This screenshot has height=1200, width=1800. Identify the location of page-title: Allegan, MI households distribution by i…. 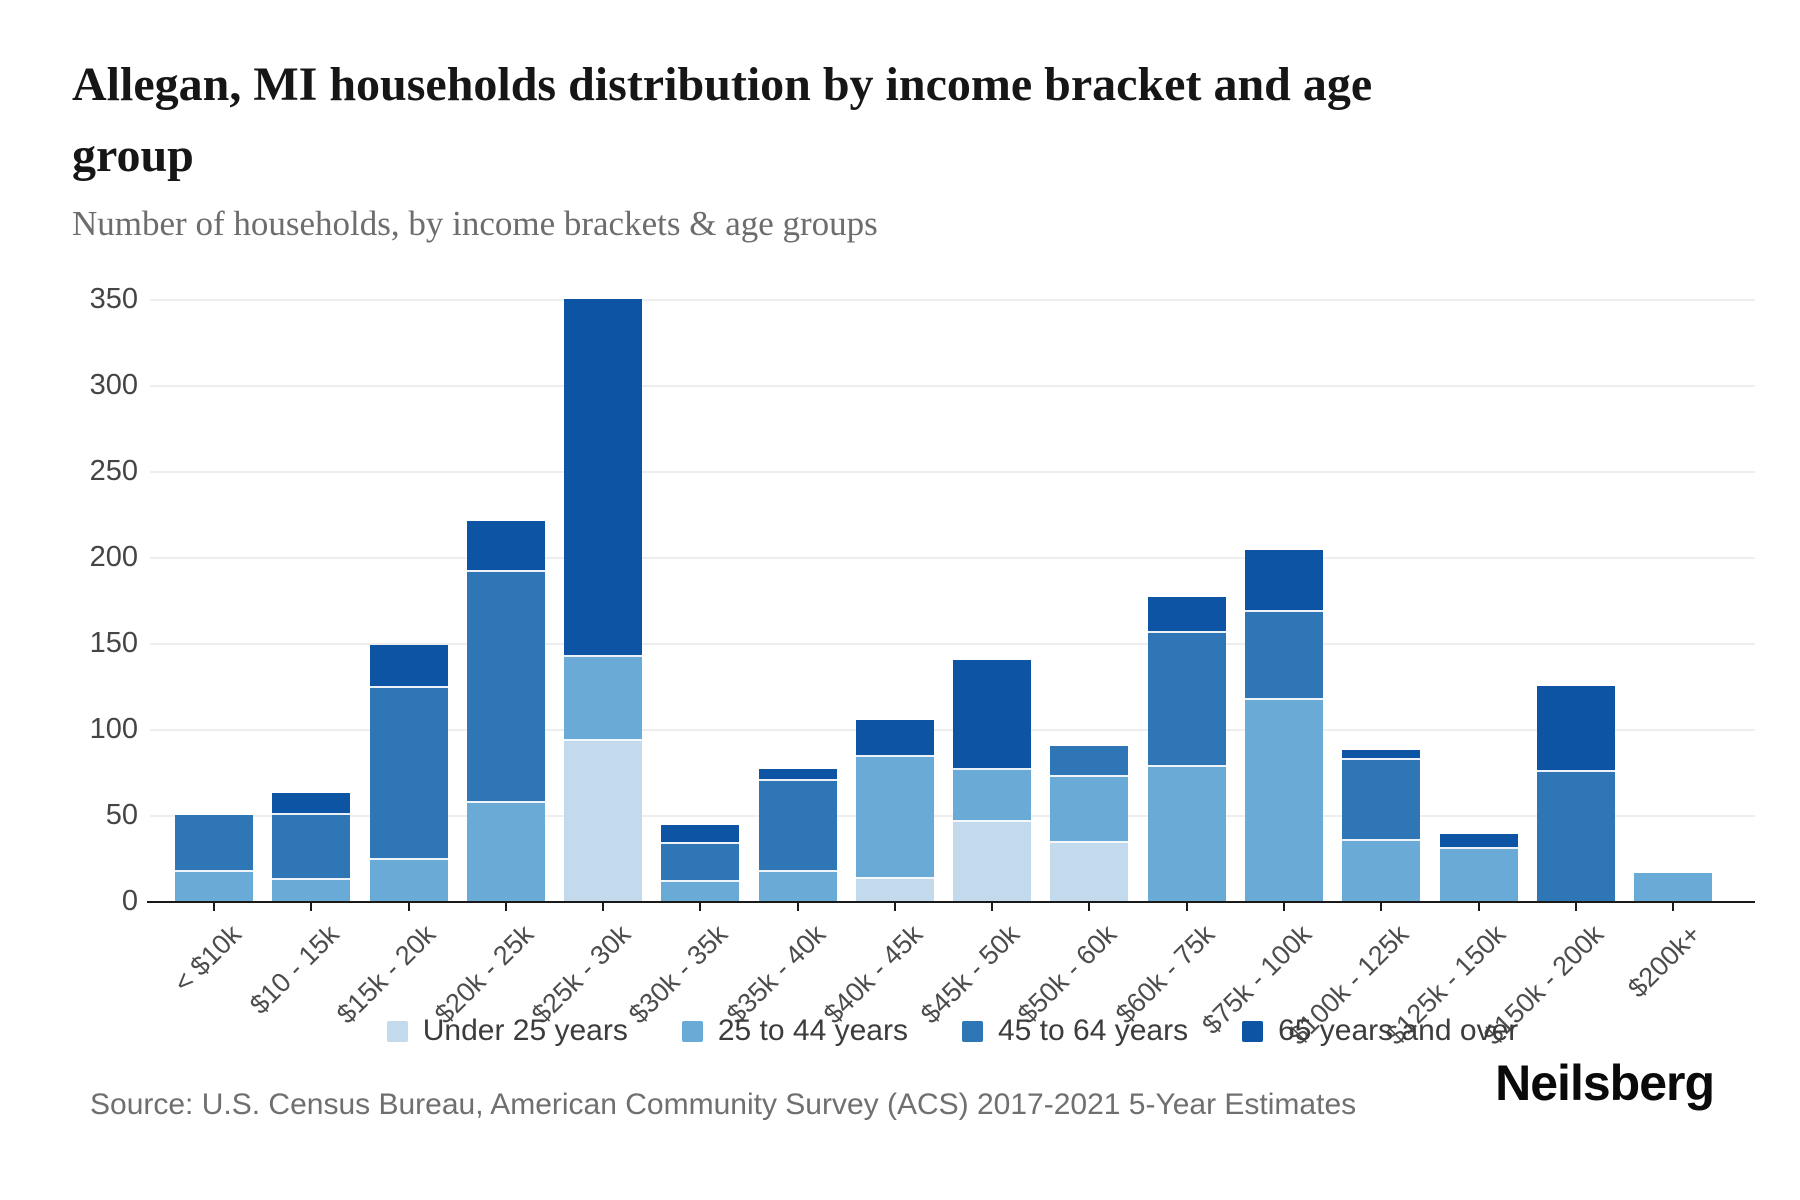
(722, 120).